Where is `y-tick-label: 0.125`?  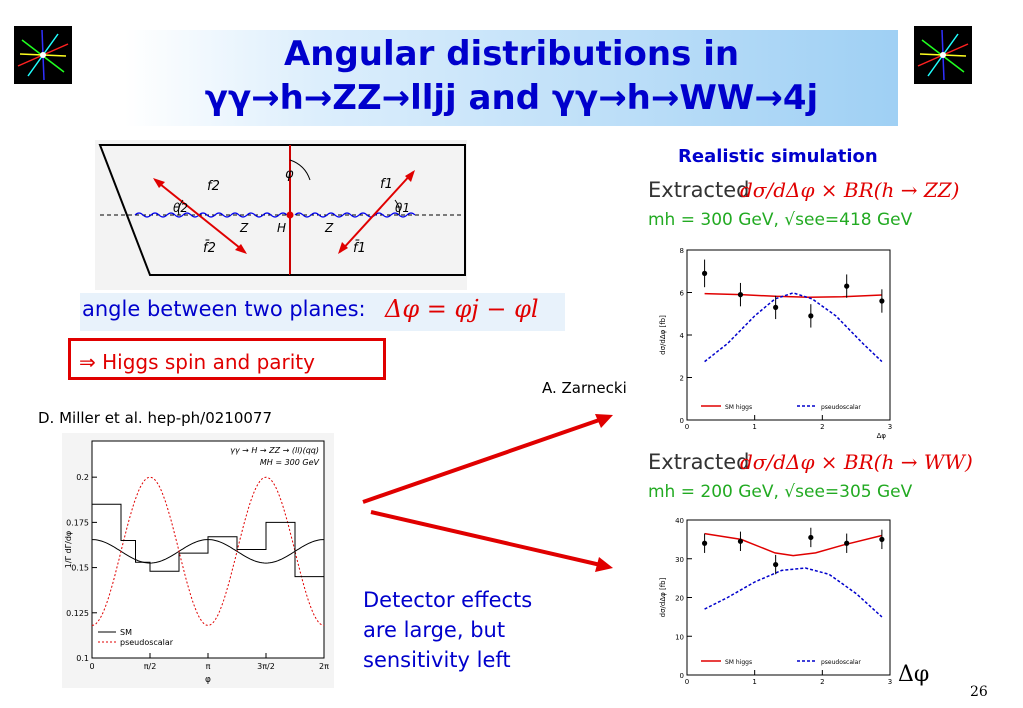 y-tick-label: 0.125 is located at coordinates (77, 613).